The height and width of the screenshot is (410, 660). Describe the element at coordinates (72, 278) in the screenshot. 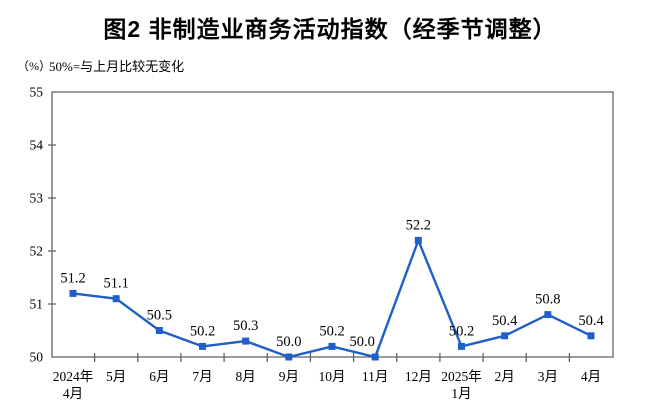

I see `data-point-label: 51.2` at that location.